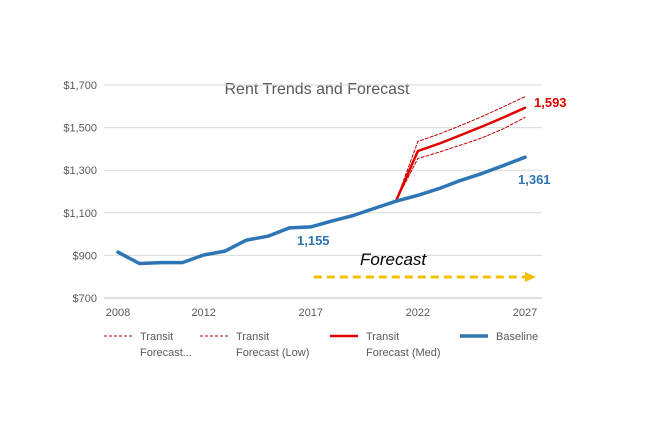 The height and width of the screenshot is (447, 671). I want to click on y-tick-label: $700, so click(85, 299).